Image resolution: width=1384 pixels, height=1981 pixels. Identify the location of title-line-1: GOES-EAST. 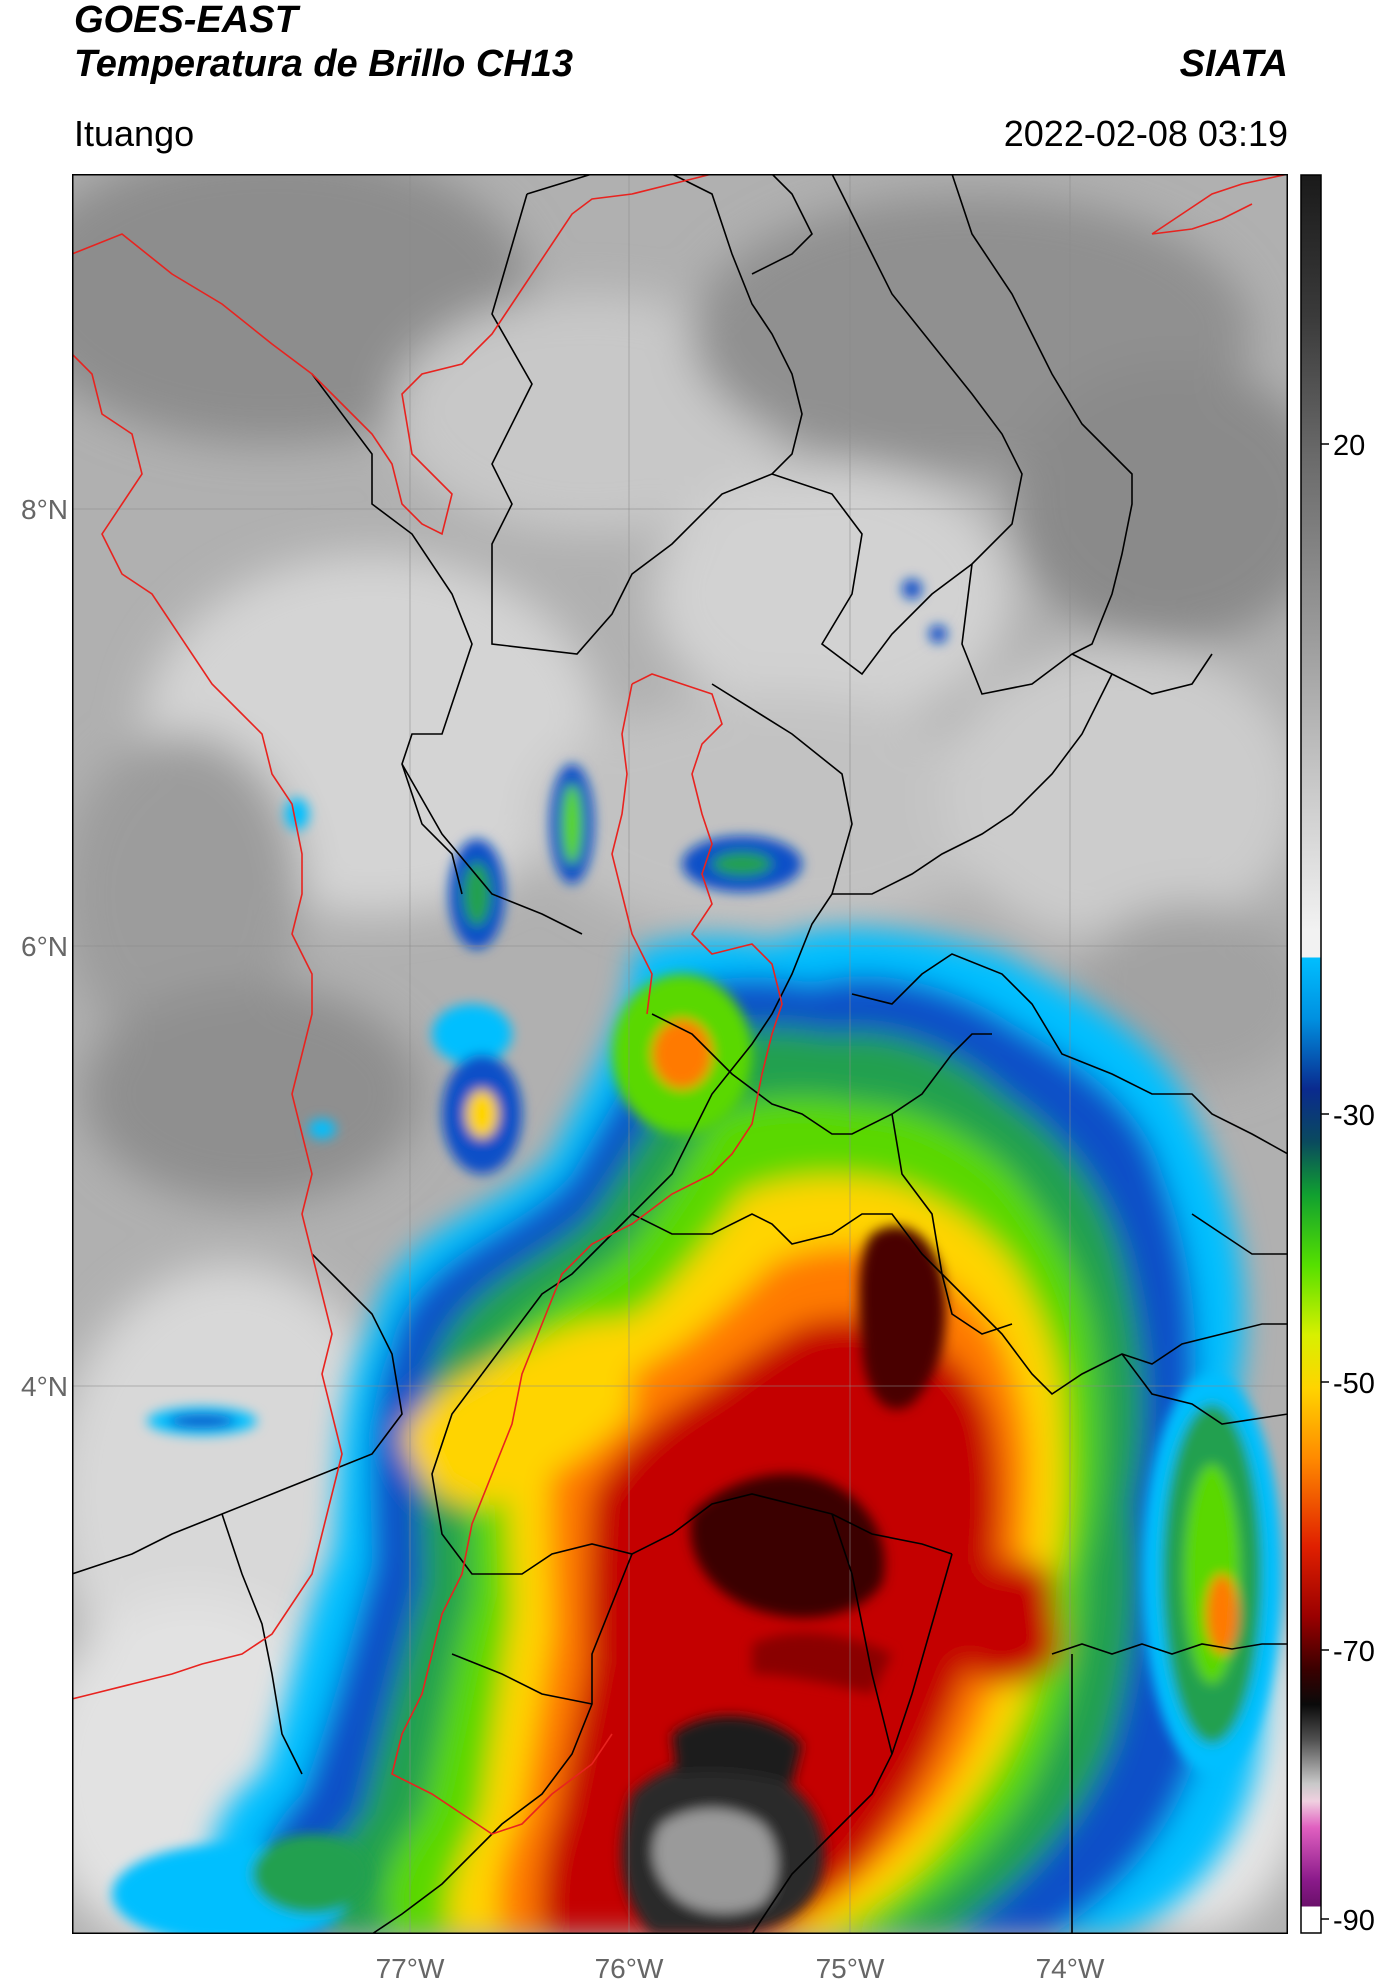
(186, 20).